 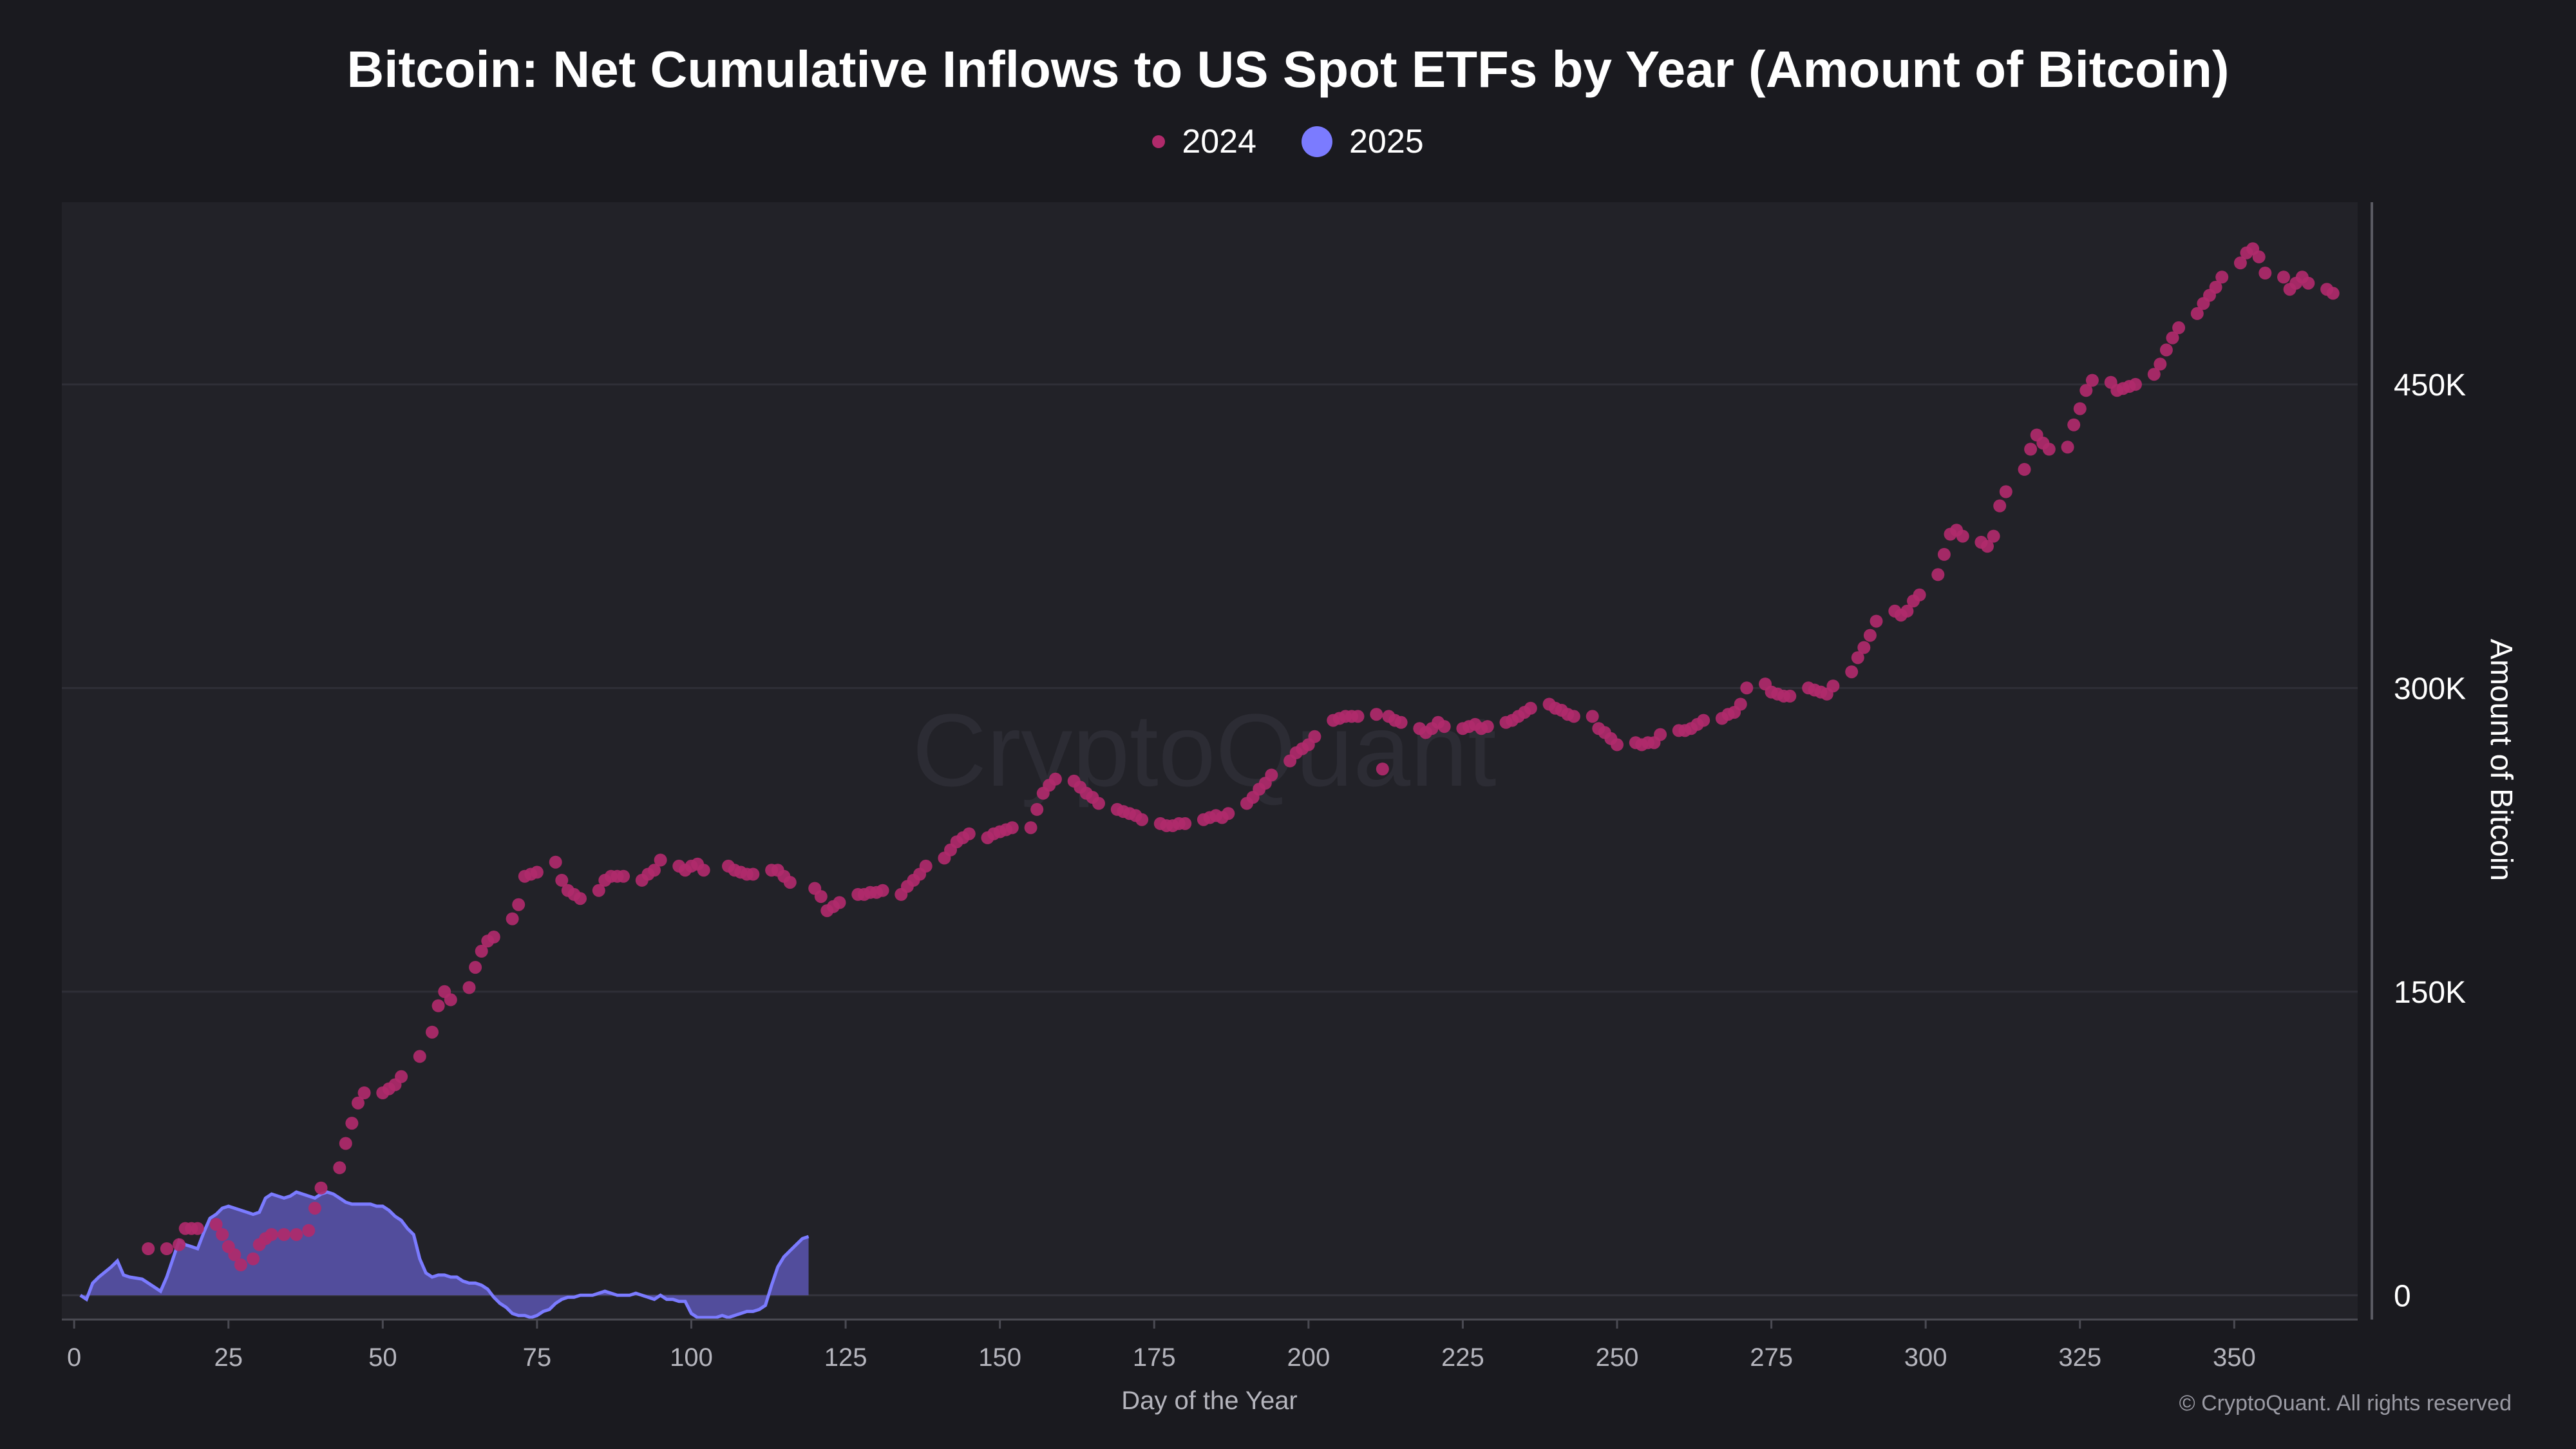 I want to click on x-tick-label: 325, so click(x=2079, y=1357).